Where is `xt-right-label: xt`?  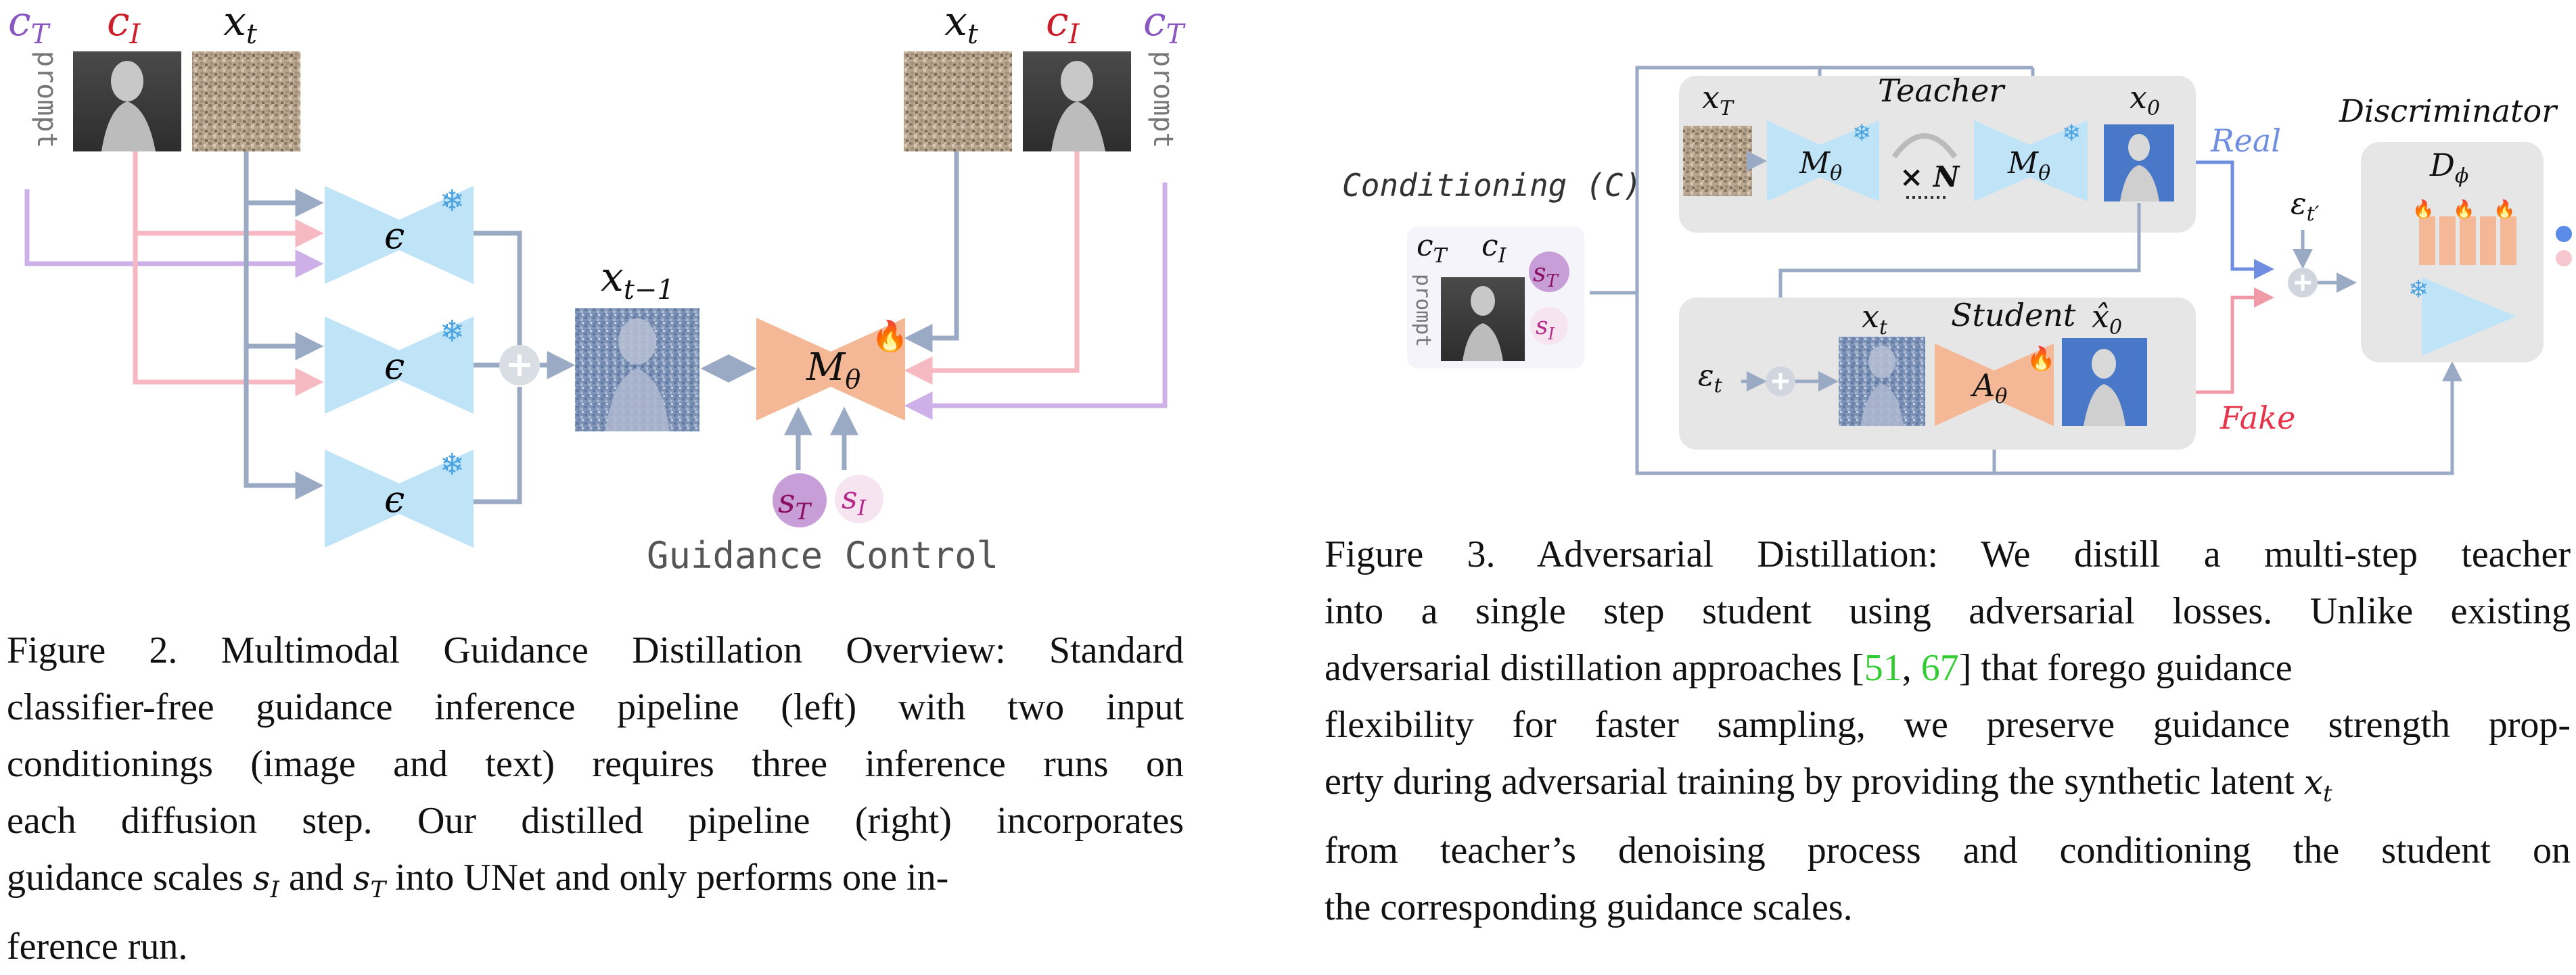
xt-right-label: xt is located at coordinates (961, 25).